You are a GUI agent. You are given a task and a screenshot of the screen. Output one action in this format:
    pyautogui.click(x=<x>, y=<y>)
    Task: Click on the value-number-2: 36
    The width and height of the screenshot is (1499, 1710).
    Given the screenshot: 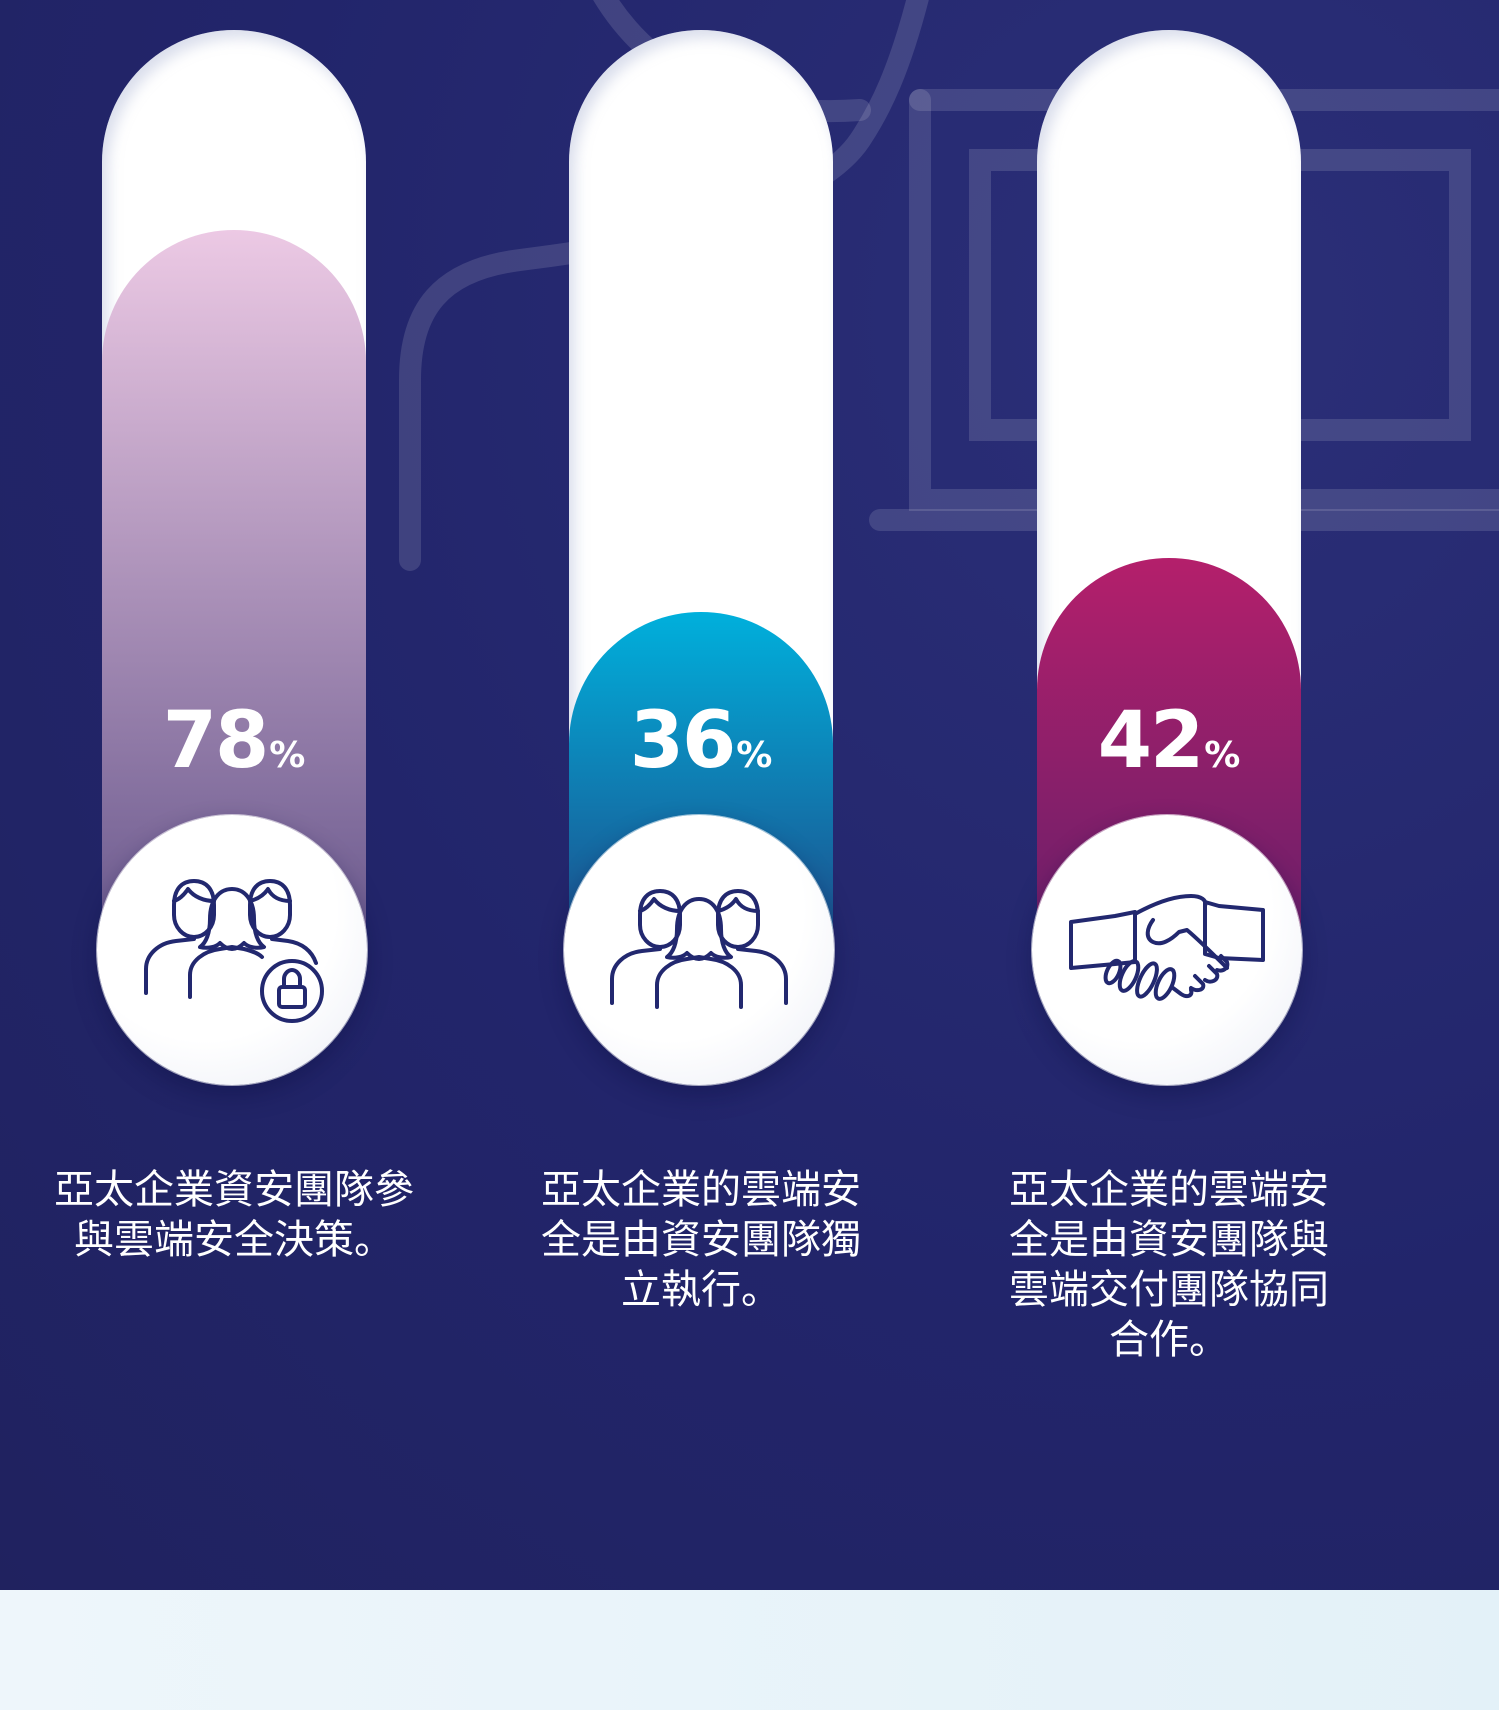 What is the action you would take?
    pyautogui.click(x=683, y=741)
    